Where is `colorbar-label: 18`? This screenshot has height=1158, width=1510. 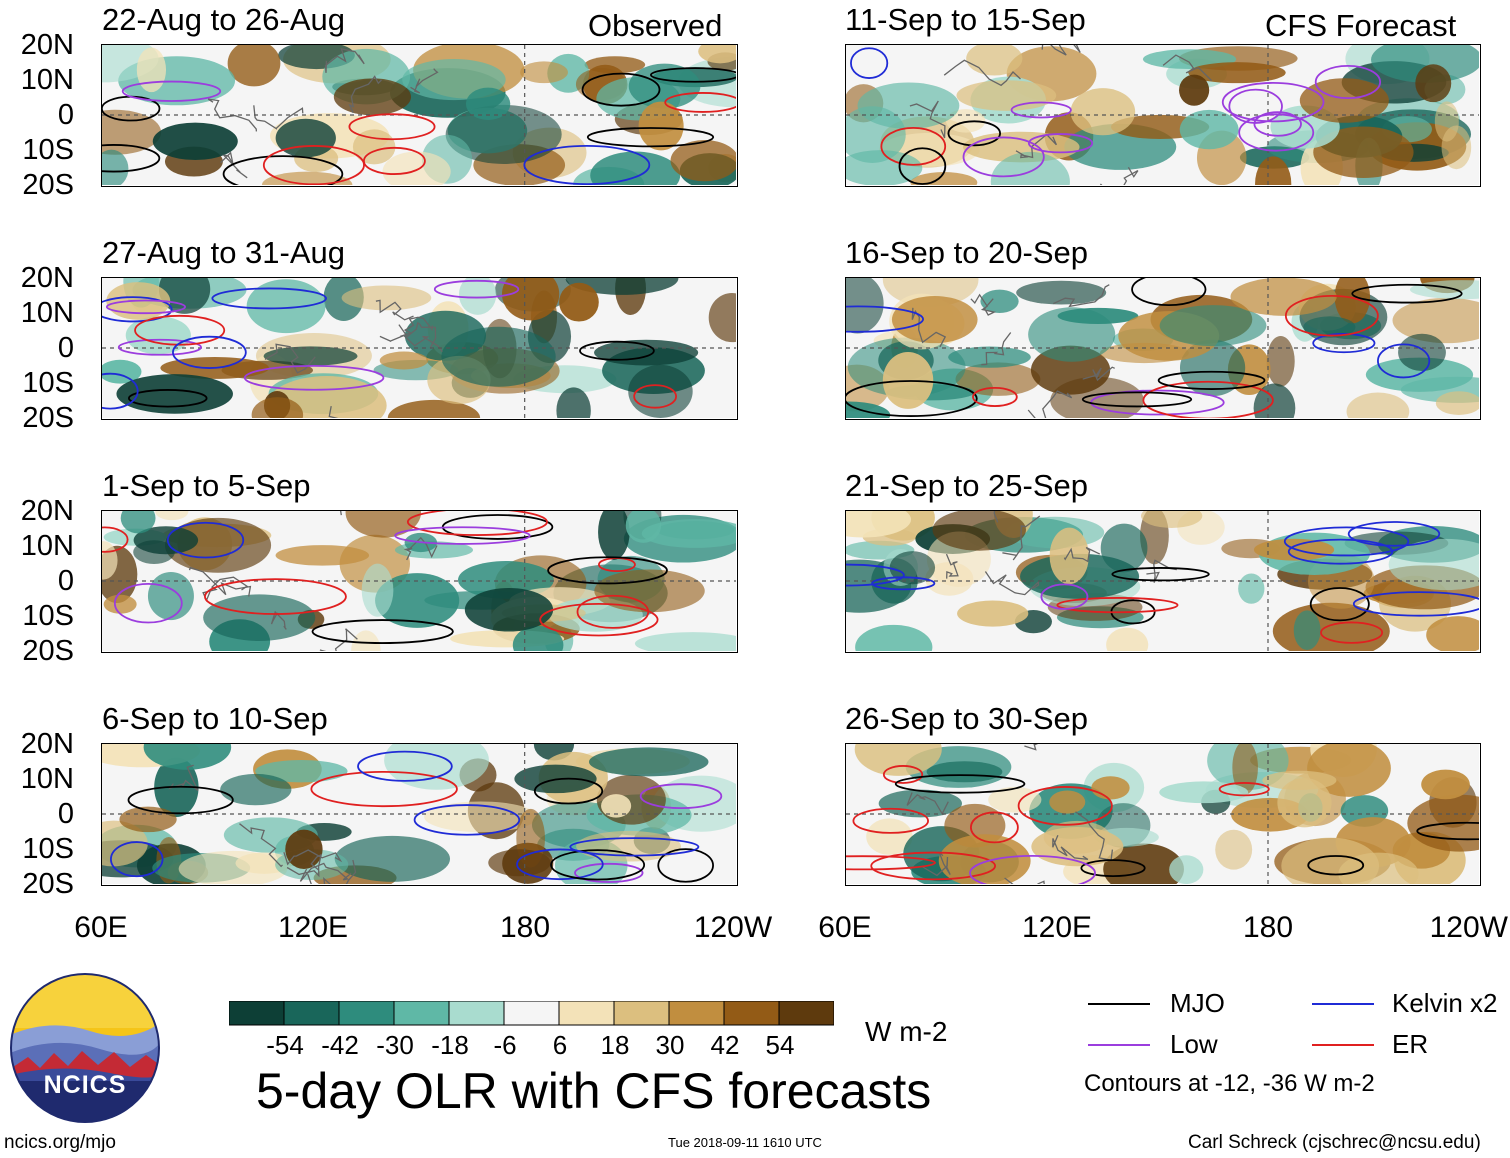
colorbar-label: 18 is located at coordinates (615, 1045).